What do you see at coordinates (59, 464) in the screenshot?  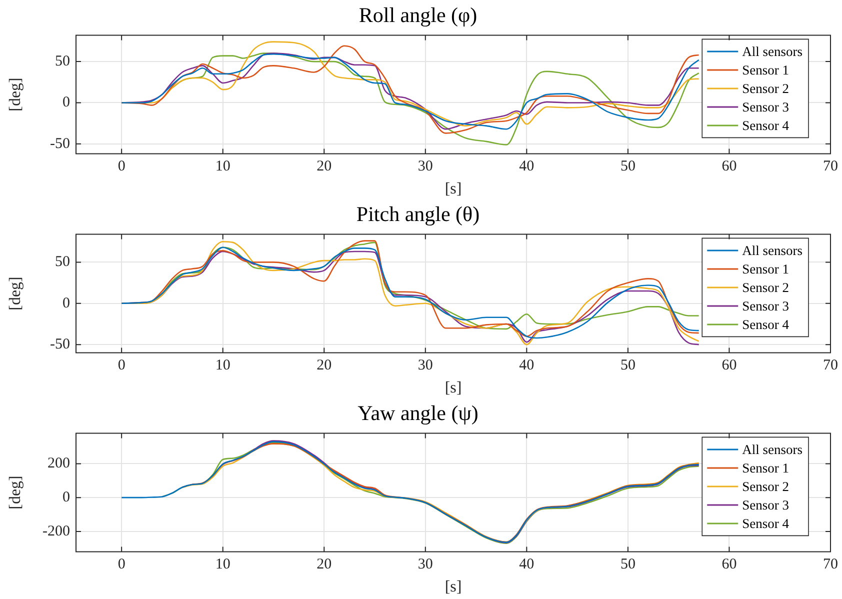 I see `y-tick-label: 200` at bounding box center [59, 464].